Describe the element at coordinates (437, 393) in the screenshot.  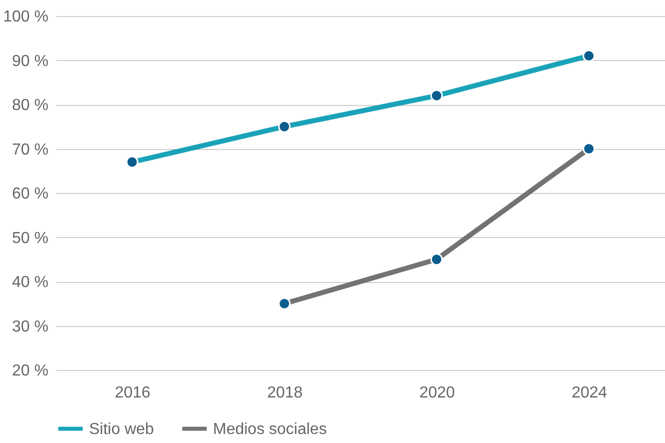
I see `x-tick-label: 2020` at that location.